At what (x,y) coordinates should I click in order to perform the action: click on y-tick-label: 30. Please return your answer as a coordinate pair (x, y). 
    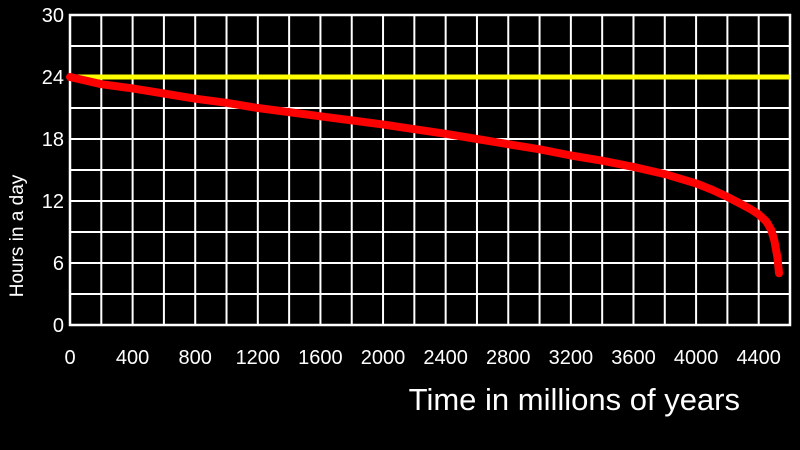
    Looking at the image, I should click on (53, 16).